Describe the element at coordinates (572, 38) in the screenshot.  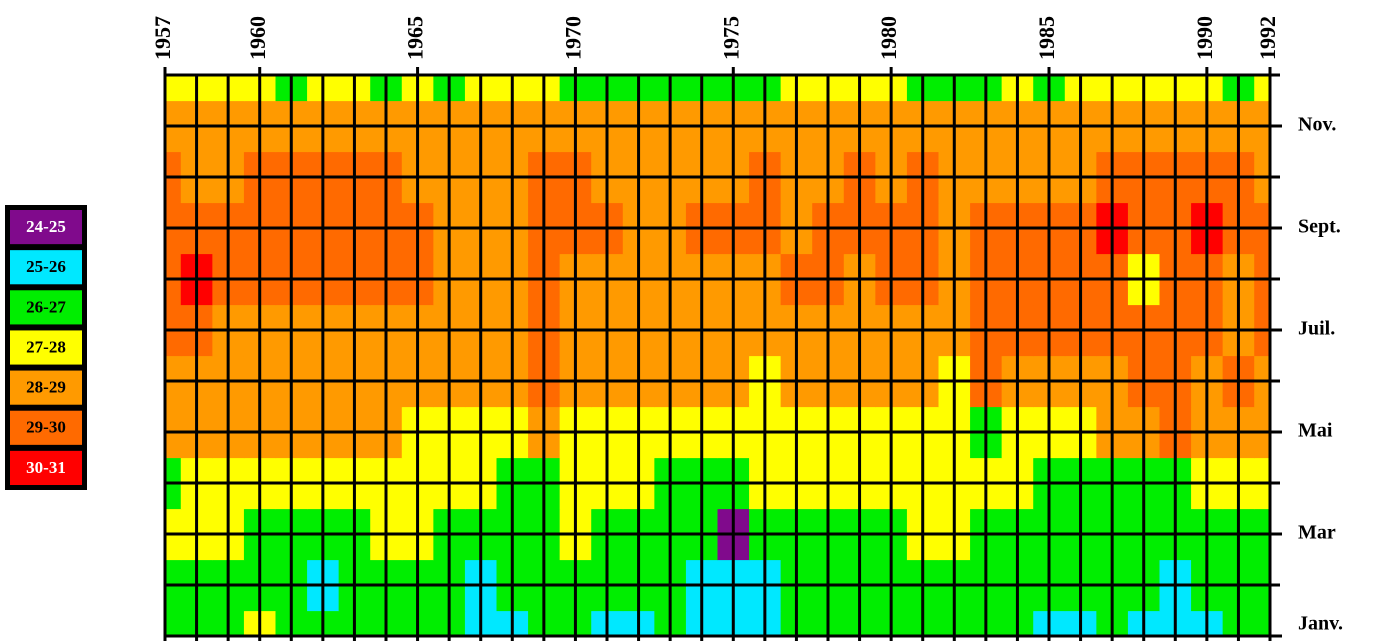
I see `x-tick-label: 1970` at that location.